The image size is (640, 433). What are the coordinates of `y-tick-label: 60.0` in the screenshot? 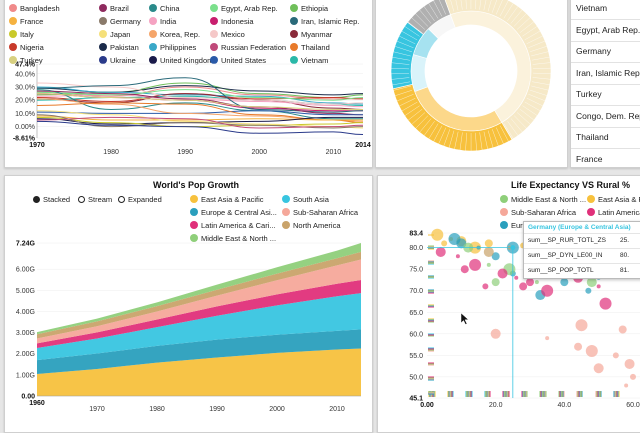 It's located at (416, 334).